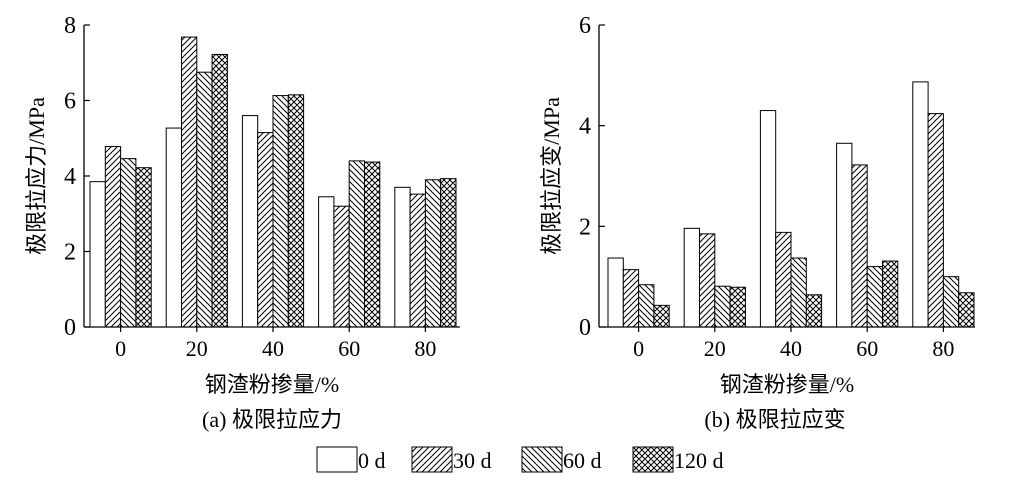  Describe the element at coordinates (774, 419) in the screenshot. I see `panel-caption: (b) 极限拉应变` at that location.